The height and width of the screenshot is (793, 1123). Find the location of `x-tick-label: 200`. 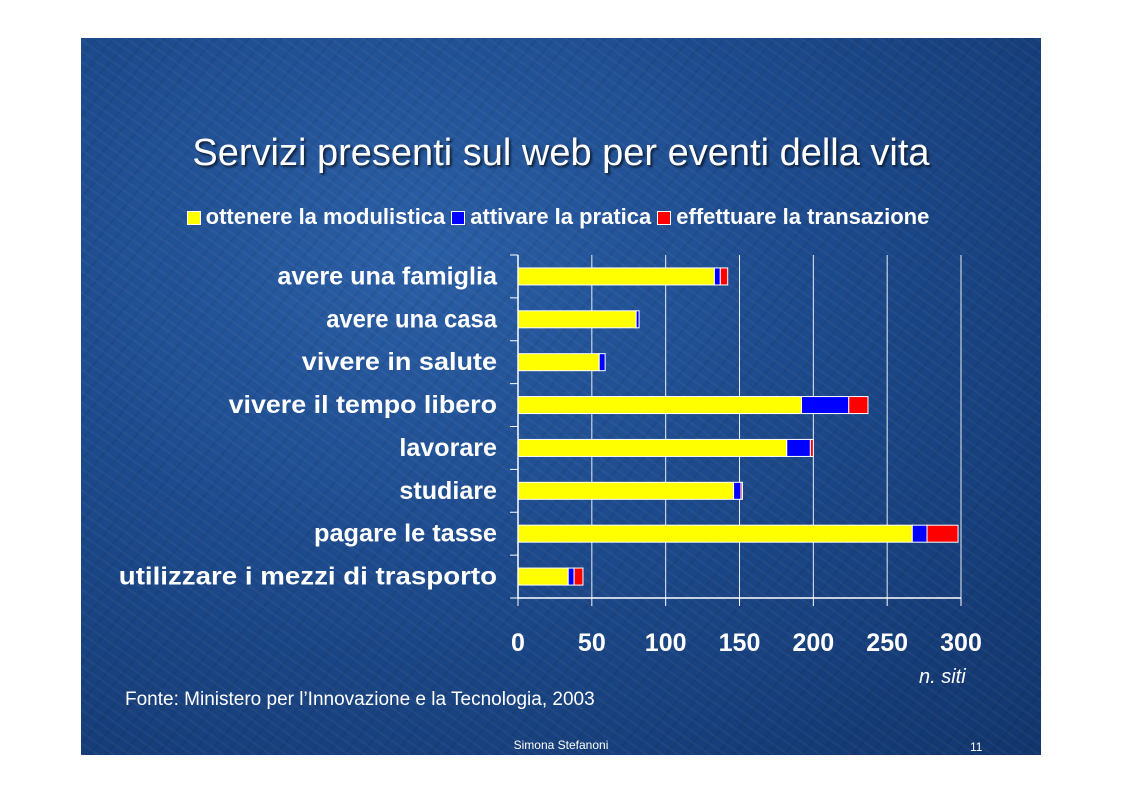

x-tick-label: 200 is located at coordinates (813, 643).